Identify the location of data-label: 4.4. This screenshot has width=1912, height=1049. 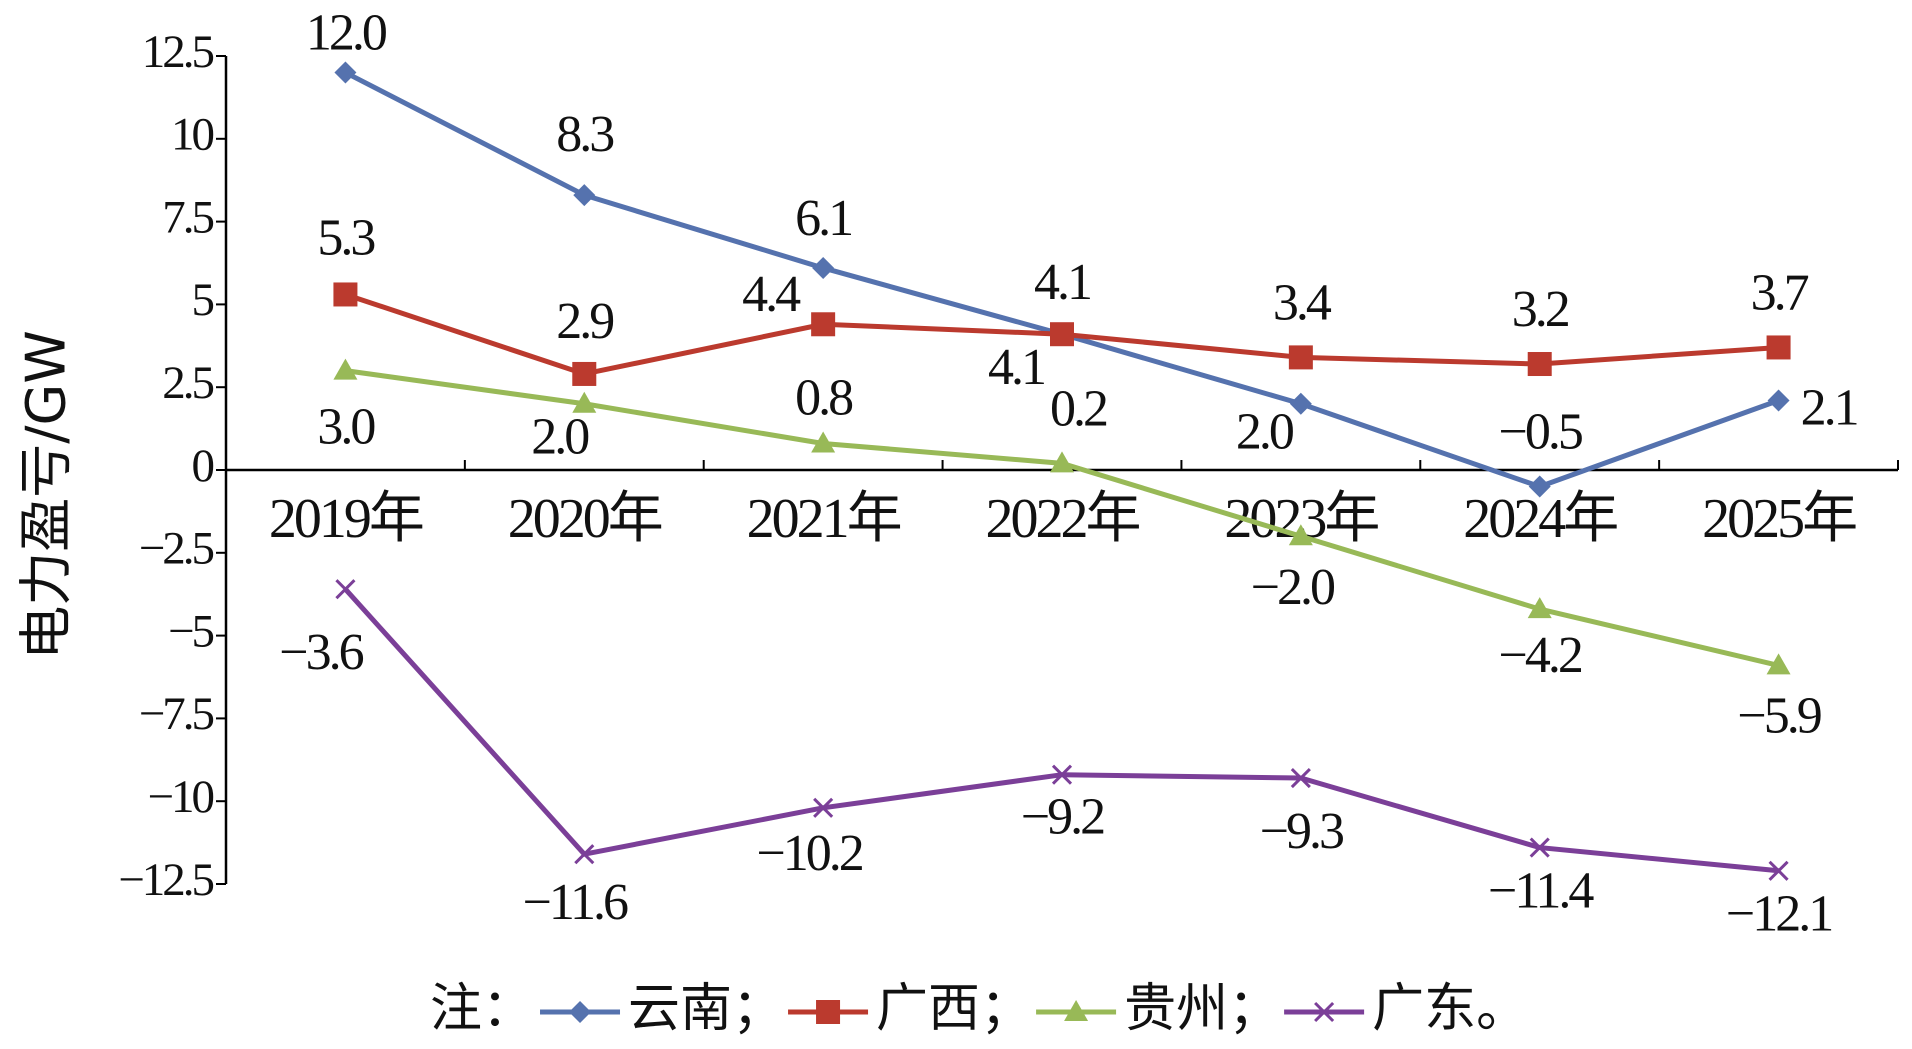
(771, 294).